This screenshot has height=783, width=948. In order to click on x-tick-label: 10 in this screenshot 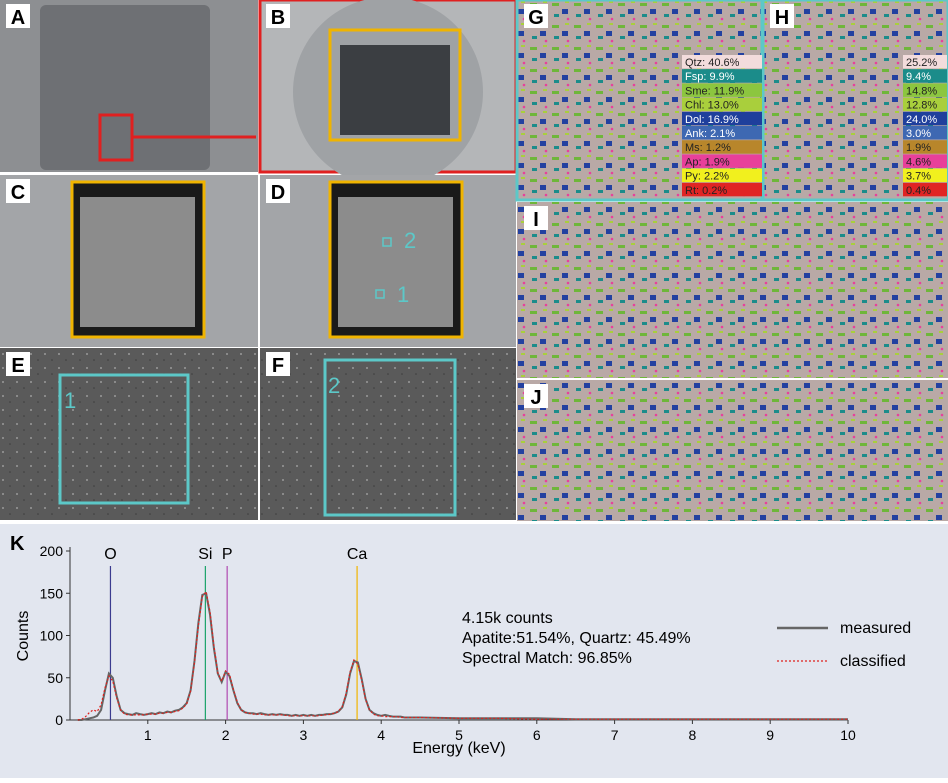, I will do `click(848, 735)`.